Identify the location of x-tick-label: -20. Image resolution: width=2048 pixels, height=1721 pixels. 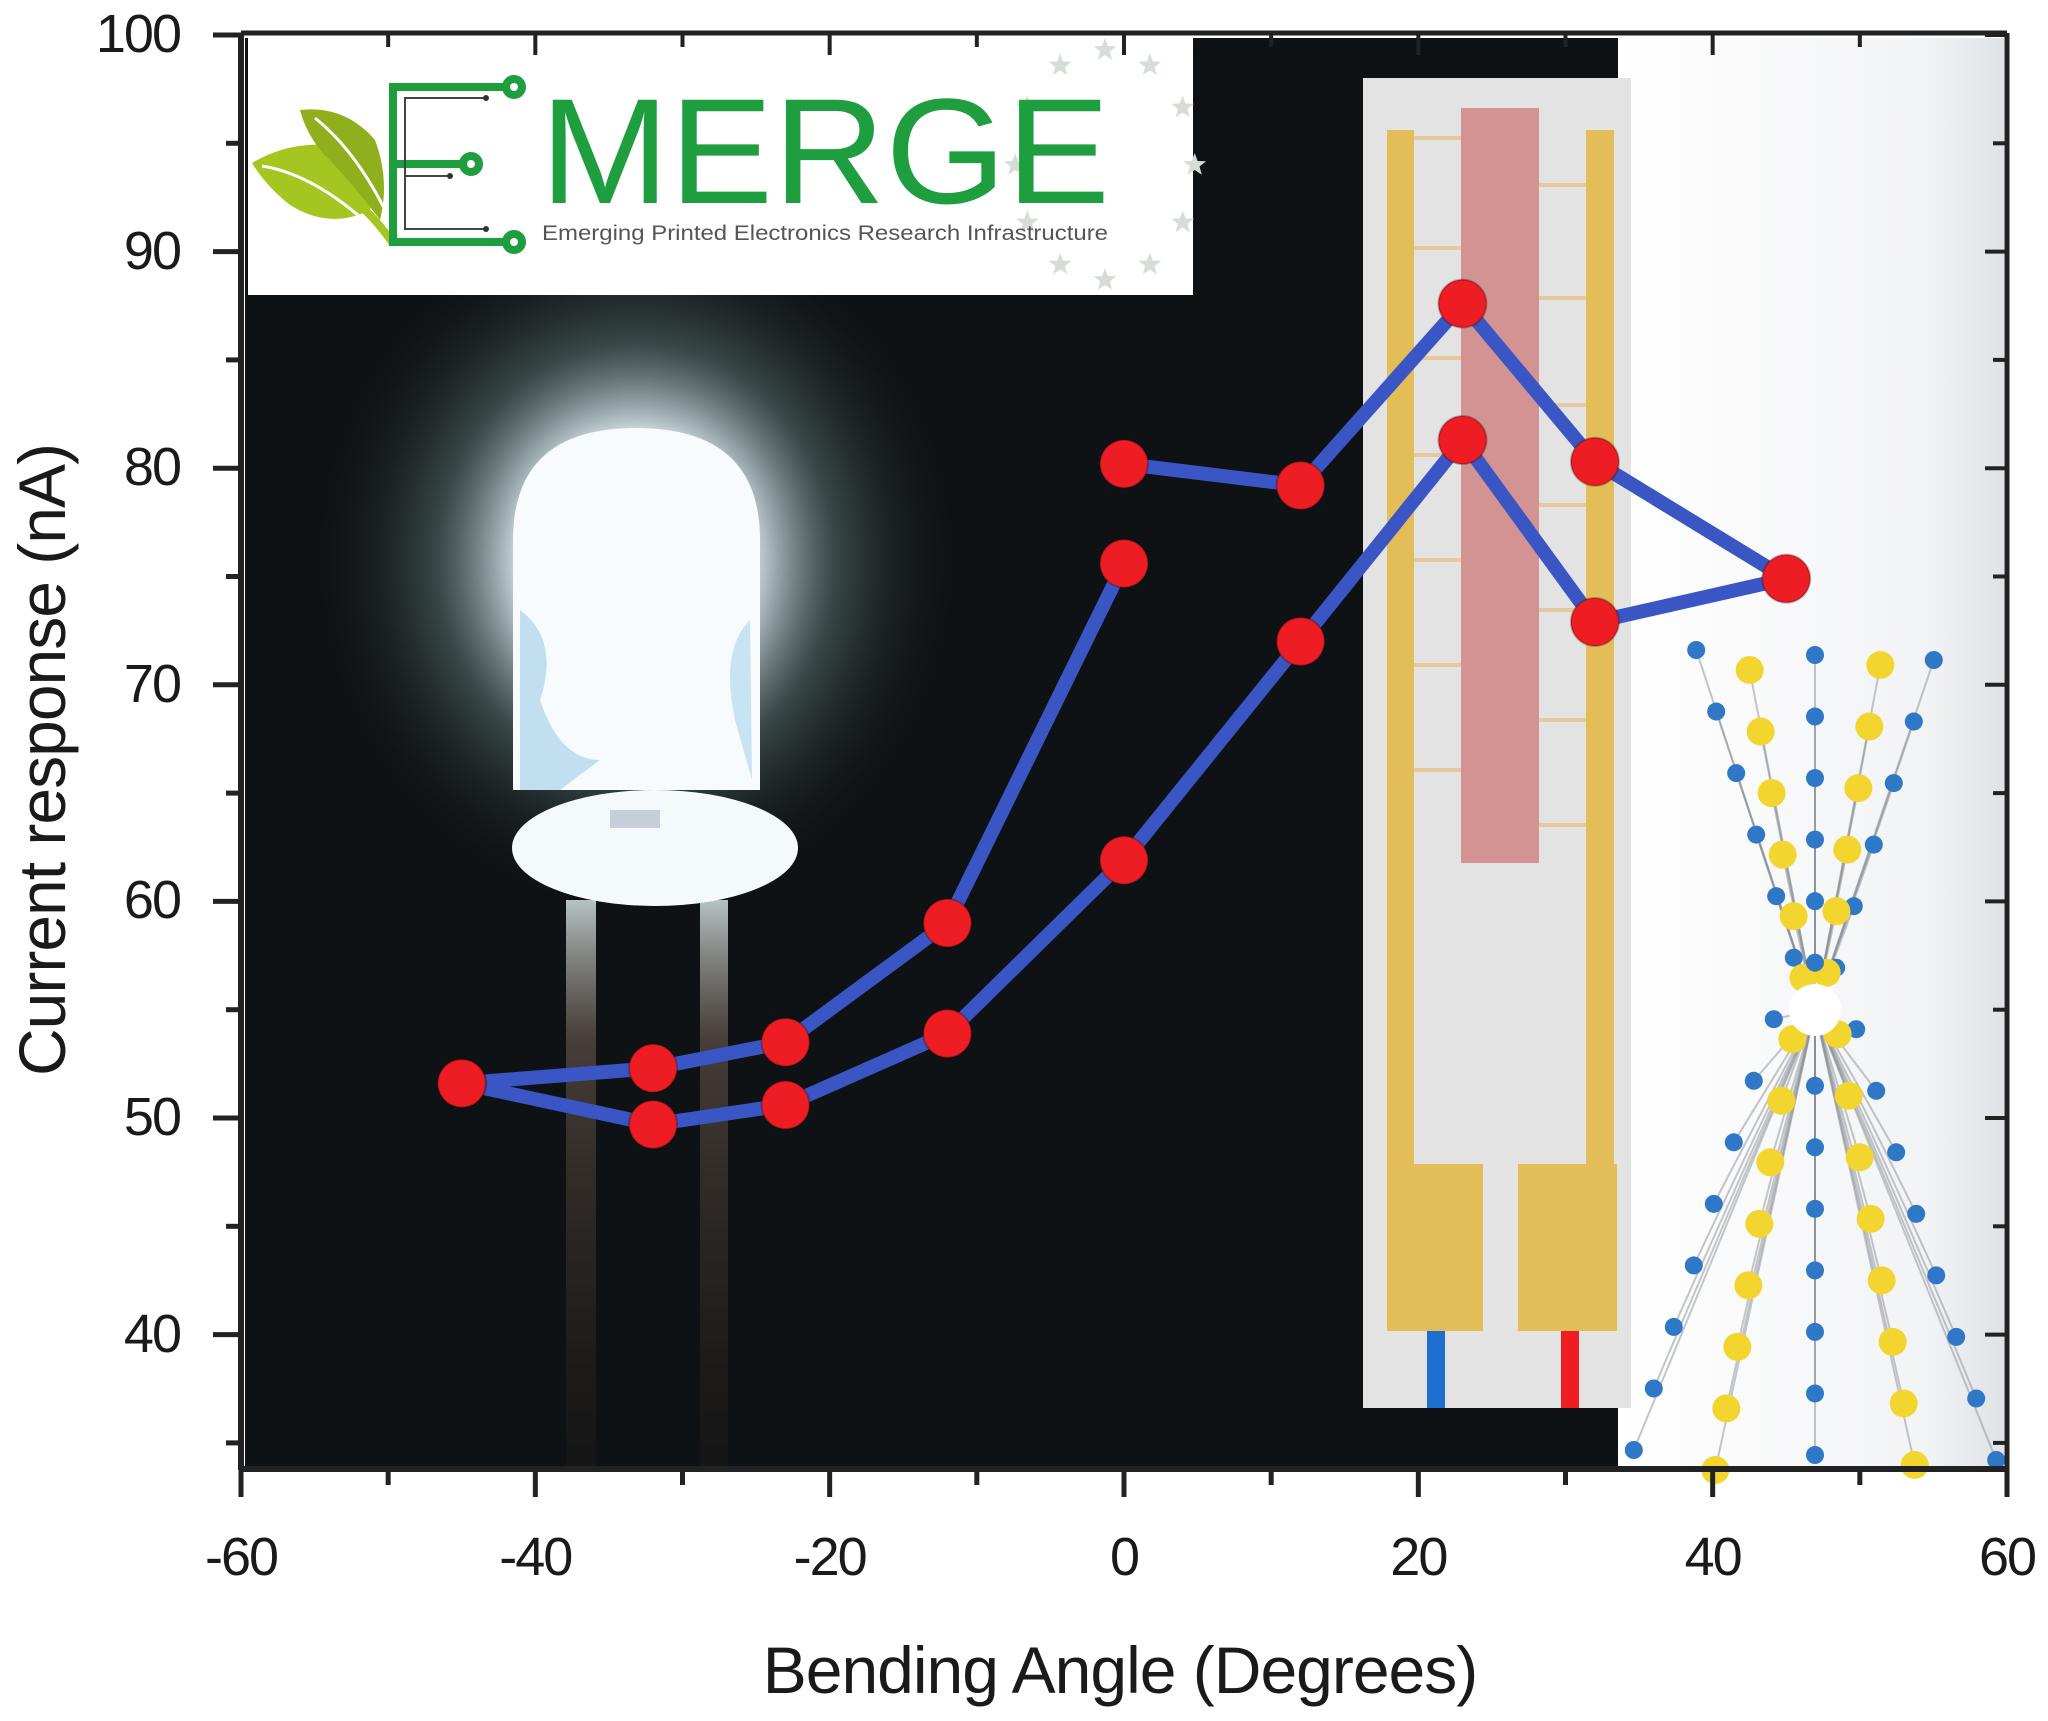
(830, 1557).